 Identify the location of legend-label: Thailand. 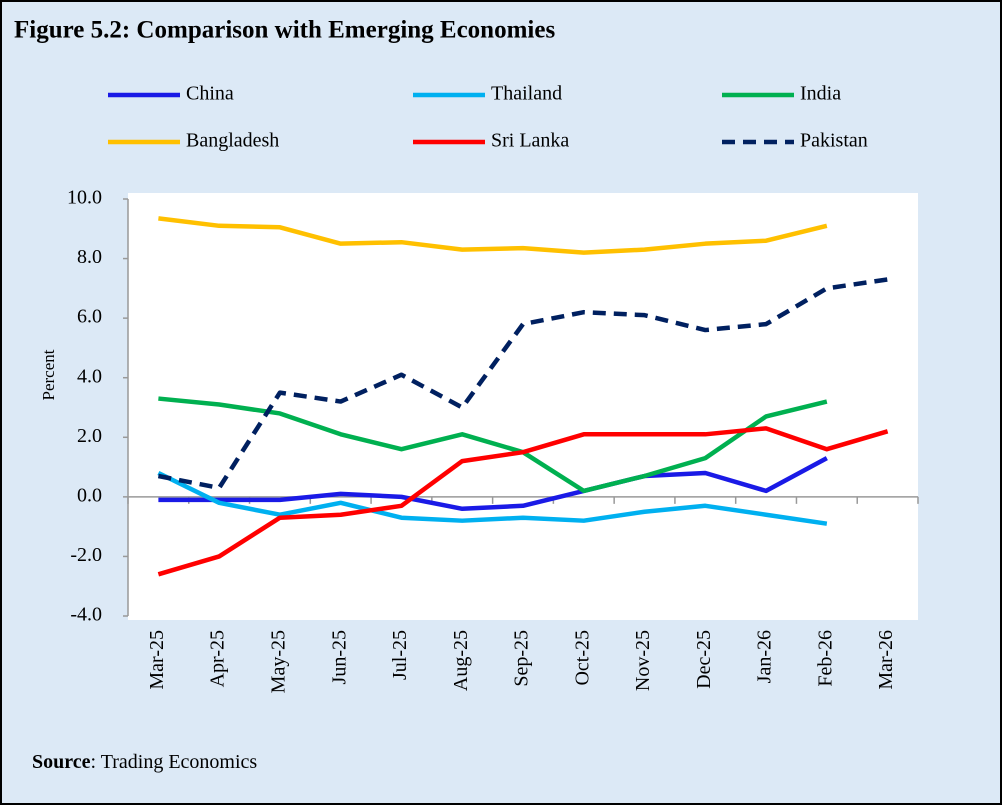
(526, 94).